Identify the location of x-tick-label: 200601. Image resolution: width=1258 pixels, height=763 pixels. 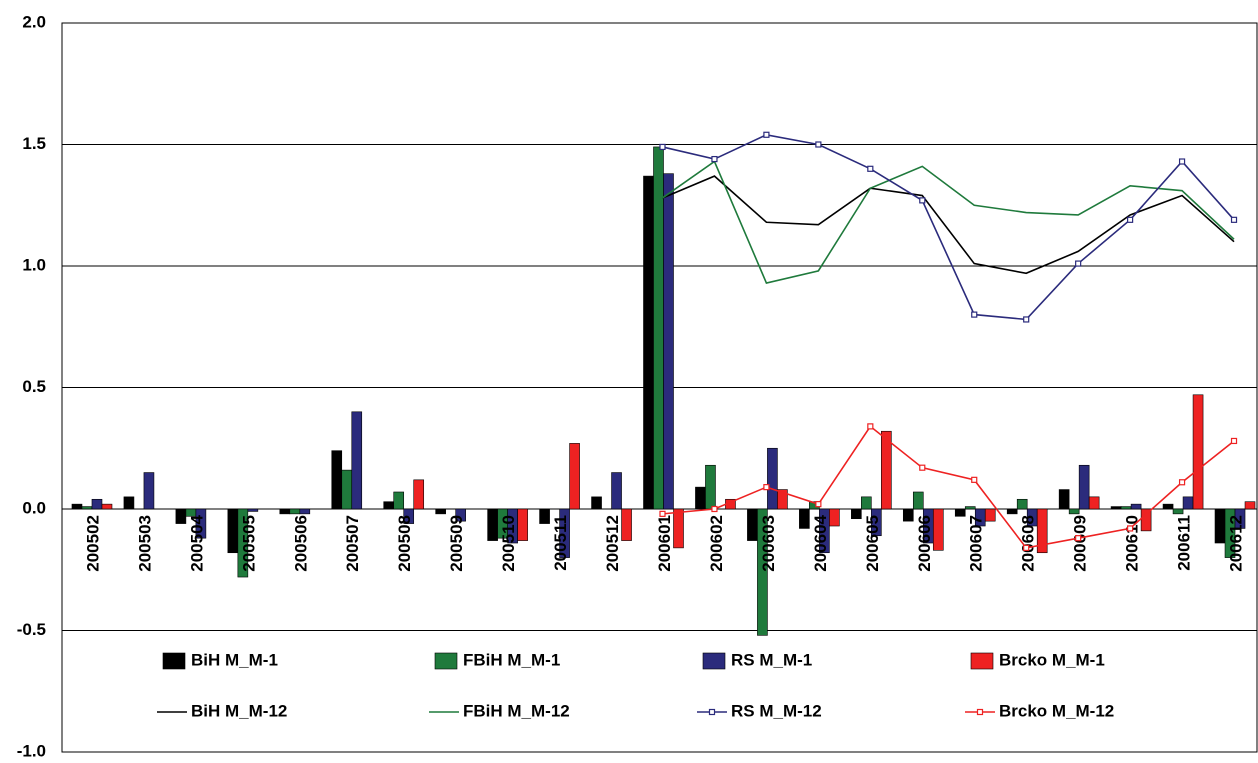
(664, 543).